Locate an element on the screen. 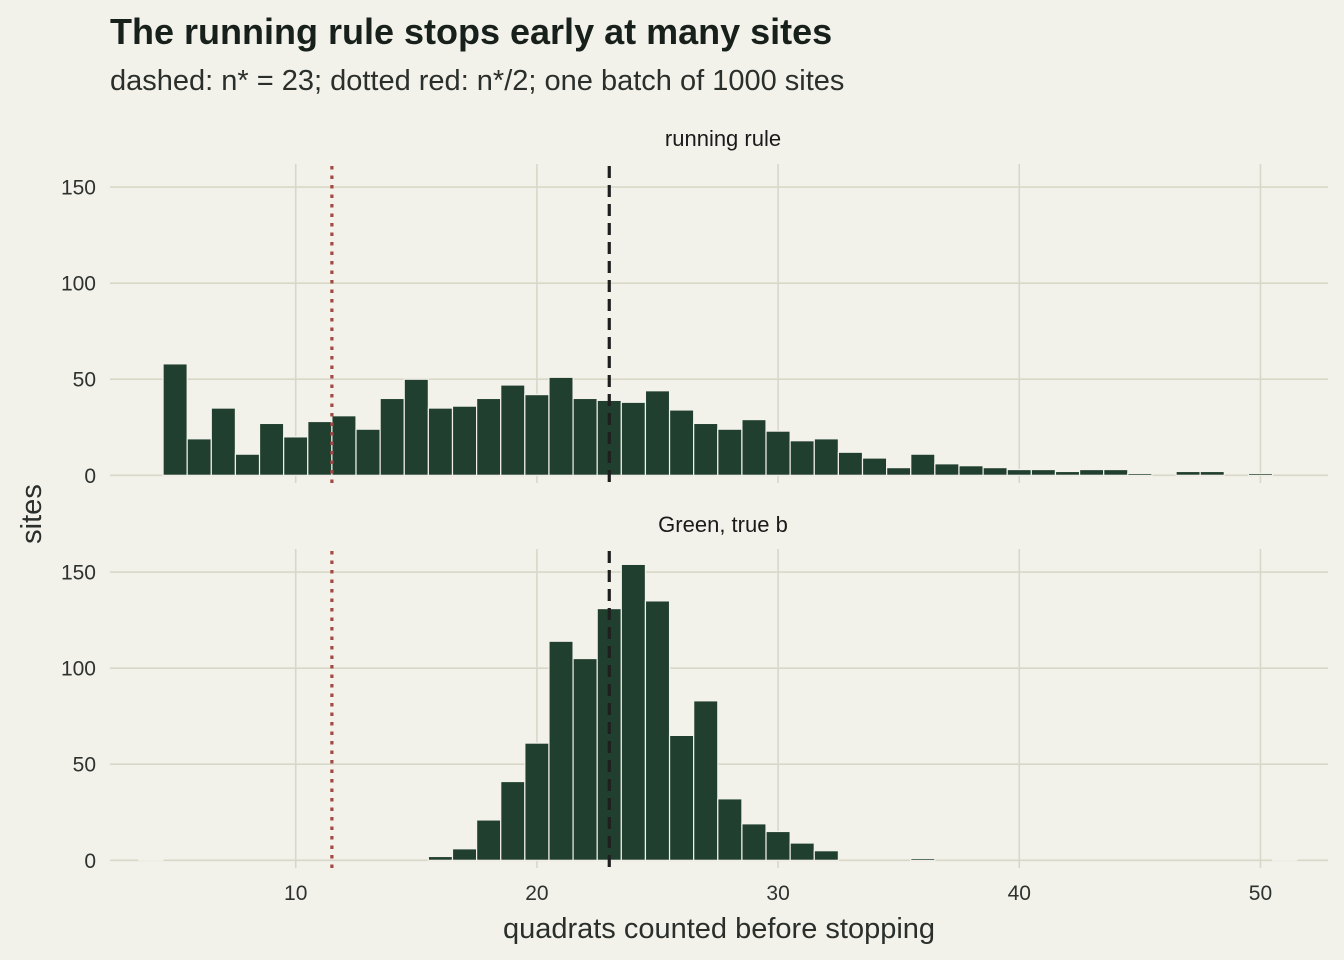  y-axis-title: sites is located at coordinates (32, 514).